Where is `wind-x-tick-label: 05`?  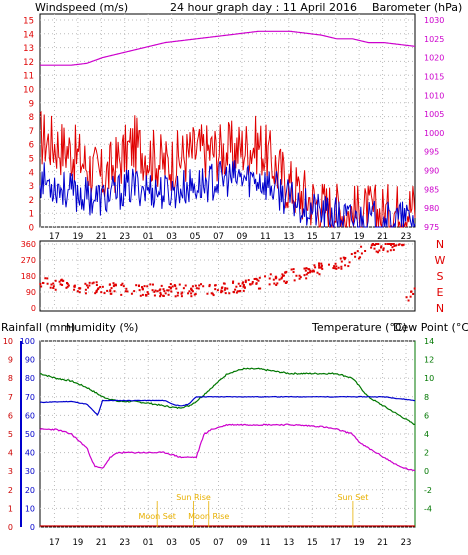 wind-x-tick-label: 05 is located at coordinates (195, 237).